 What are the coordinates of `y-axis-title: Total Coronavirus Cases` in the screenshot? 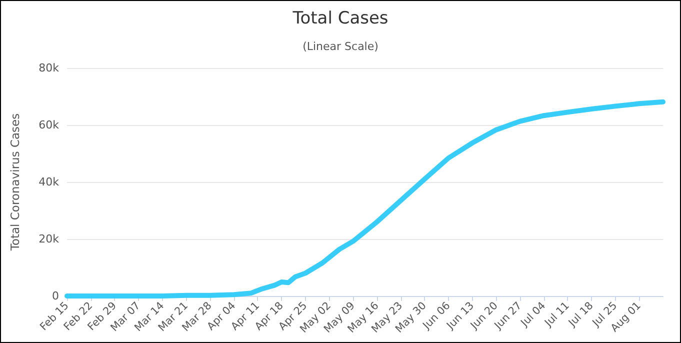 It's located at (15, 182).